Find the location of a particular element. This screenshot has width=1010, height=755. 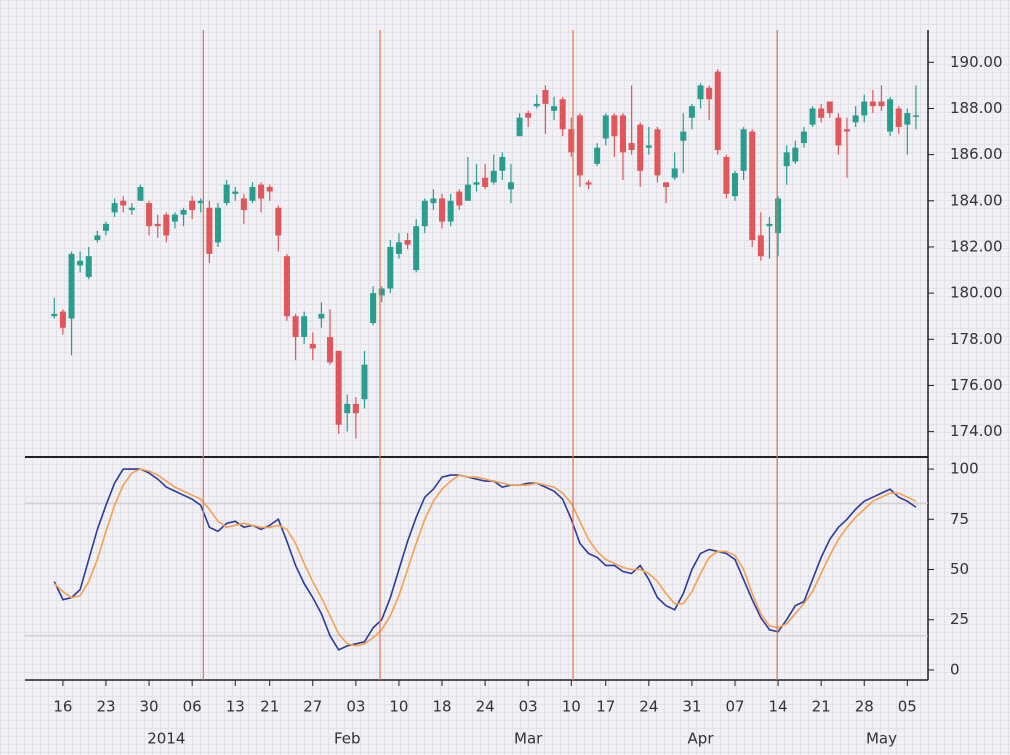

x-tick-label: 05 is located at coordinates (907, 707).